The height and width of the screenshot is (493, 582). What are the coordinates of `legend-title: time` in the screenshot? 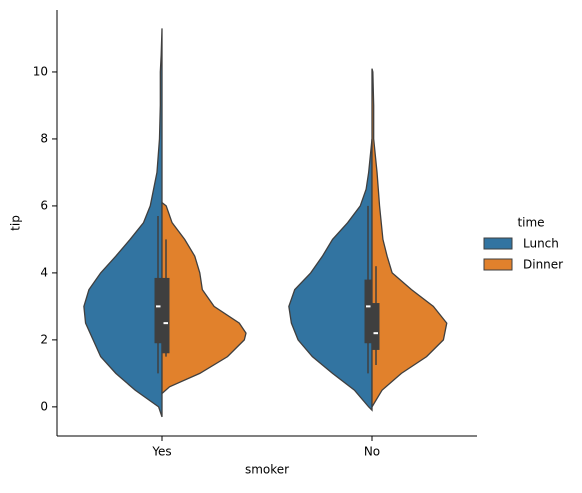 It's located at (530, 223).